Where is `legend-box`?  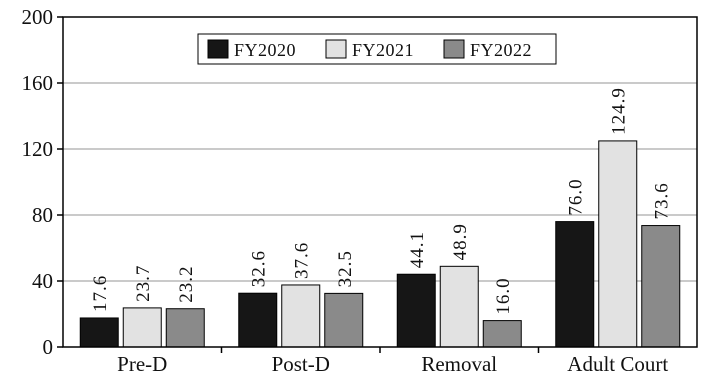
legend-box is located at coordinates (377, 49).